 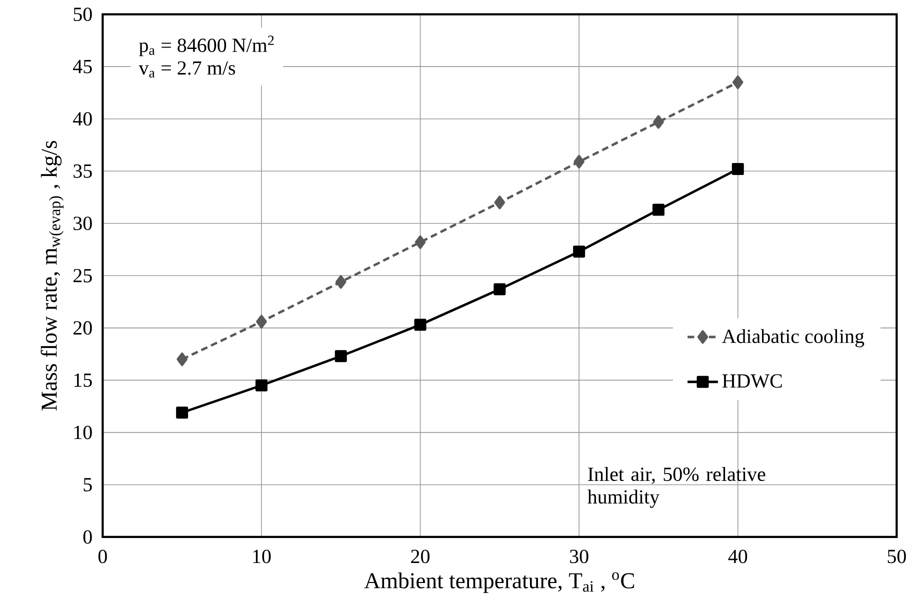 What do you see at coordinates (262, 557) in the screenshot?
I see `x-tick-label: 10` at bounding box center [262, 557].